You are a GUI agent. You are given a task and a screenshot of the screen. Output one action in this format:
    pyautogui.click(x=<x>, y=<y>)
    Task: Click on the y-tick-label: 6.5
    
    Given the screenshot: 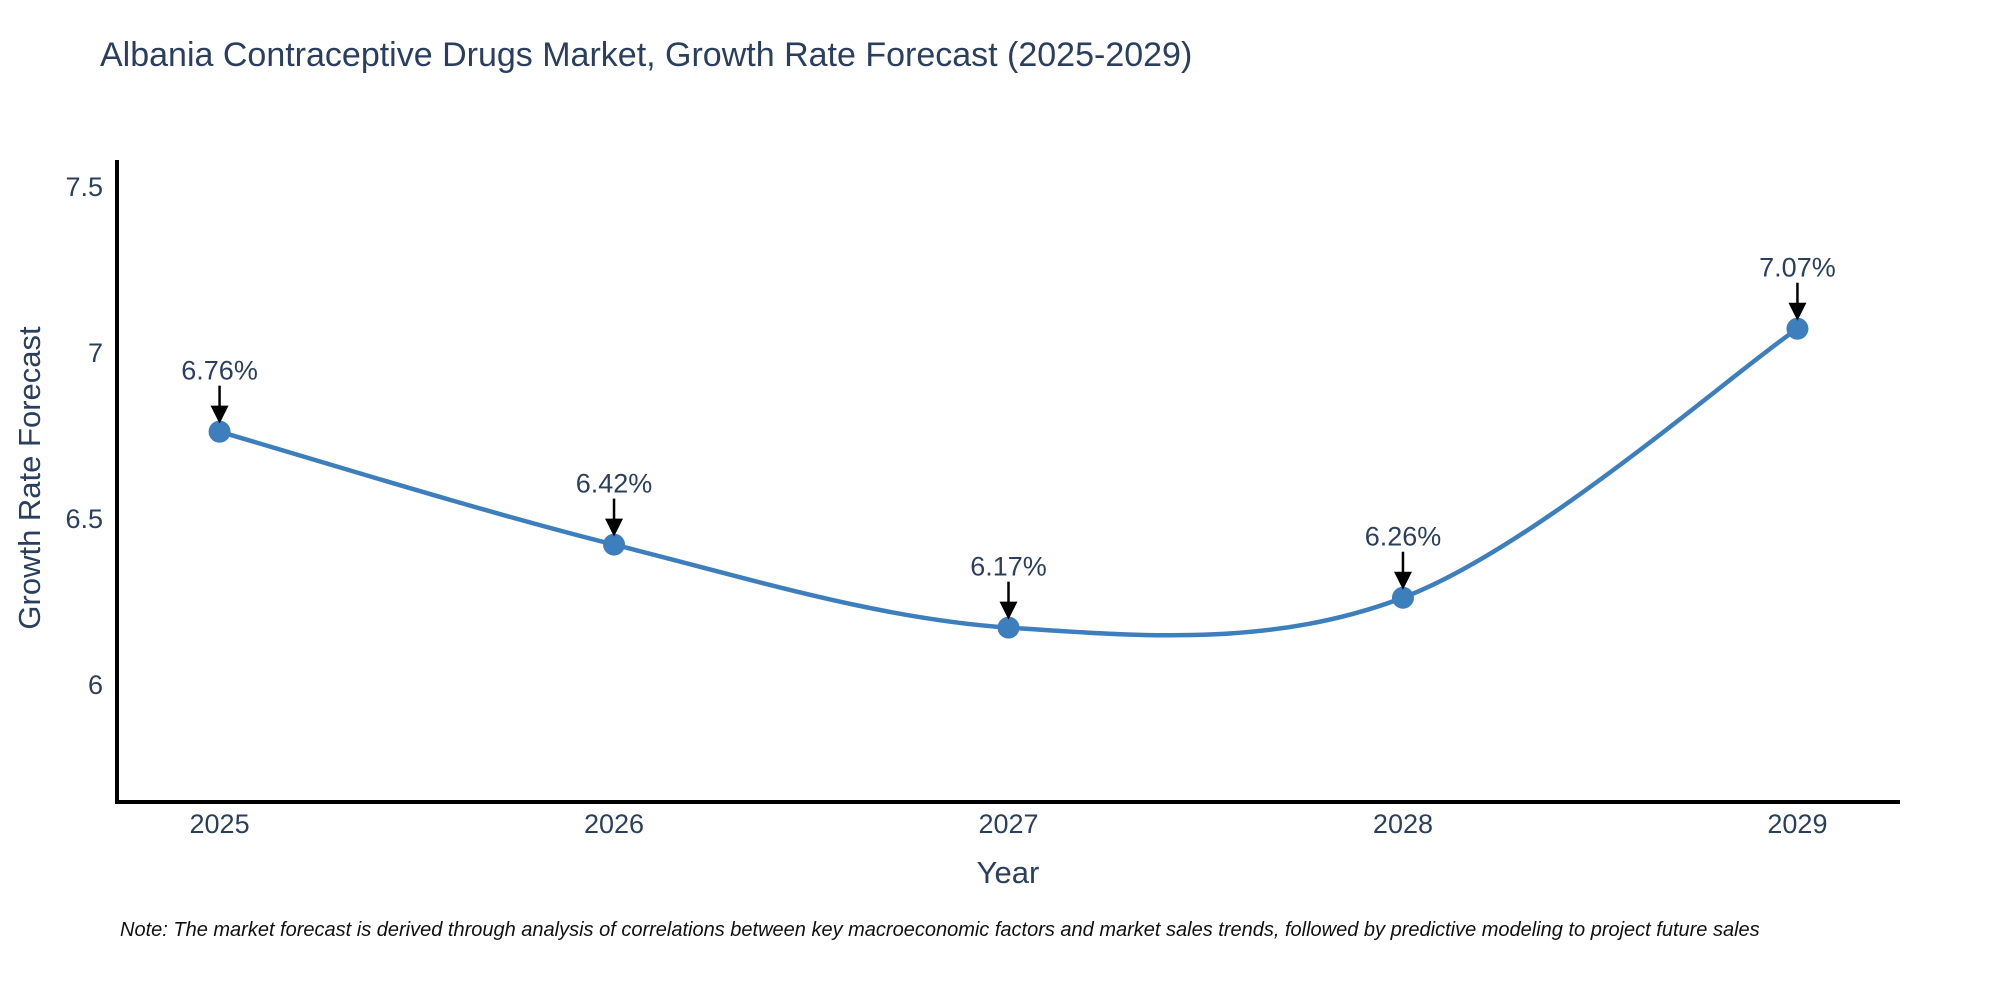 What is the action you would take?
    pyautogui.click(x=84, y=519)
    